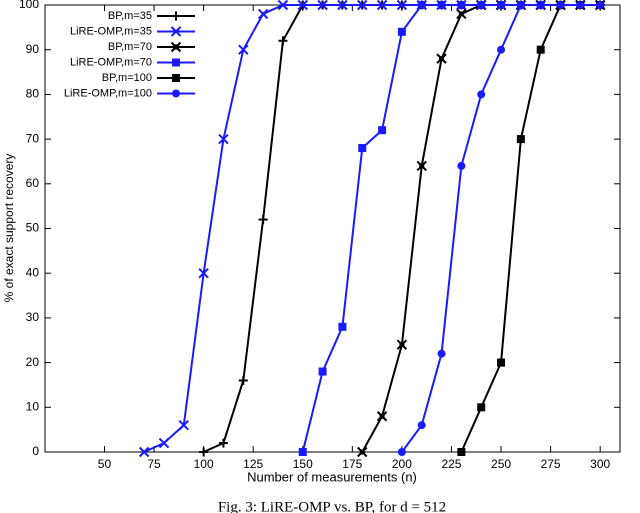 Image resolution: width=640 pixels, height=513 pixels. I want to click on y-tick-label: 30, so click(33, 317).